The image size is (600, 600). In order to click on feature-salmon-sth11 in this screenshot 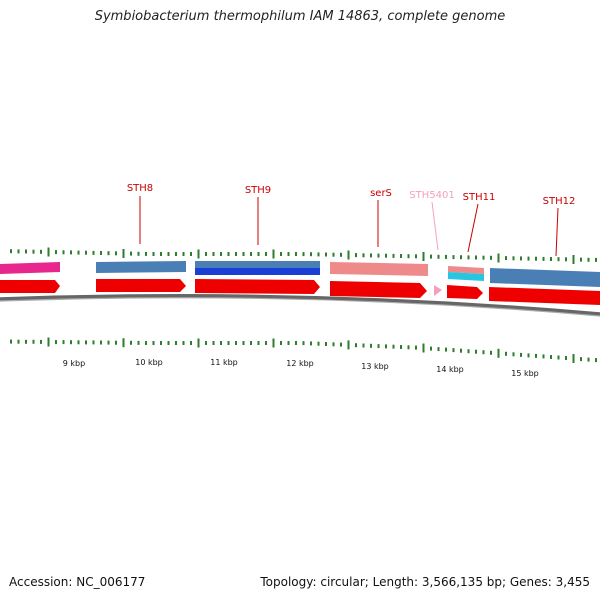, I will do `click(466, 270)`.